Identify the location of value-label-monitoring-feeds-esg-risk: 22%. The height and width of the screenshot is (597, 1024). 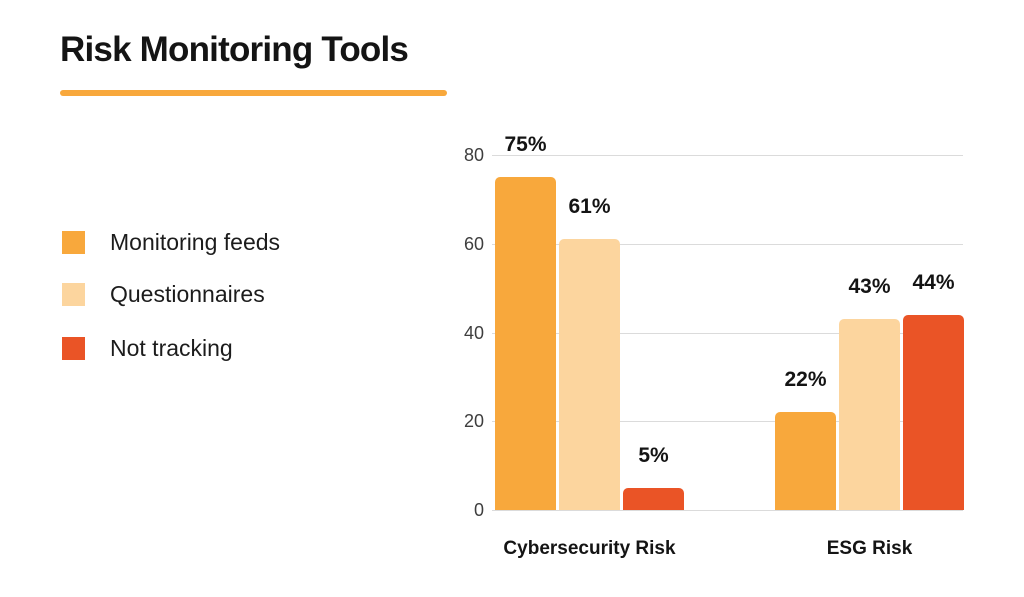
(805, 380).